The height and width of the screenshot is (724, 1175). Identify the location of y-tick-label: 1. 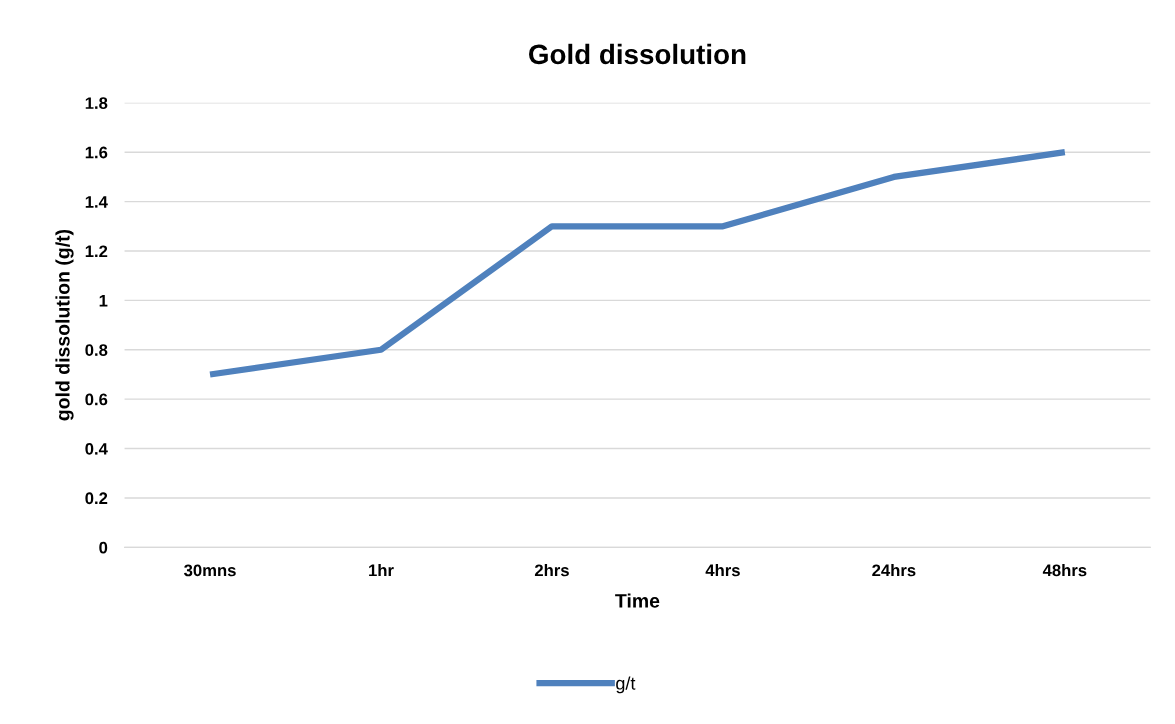
(103, 300).